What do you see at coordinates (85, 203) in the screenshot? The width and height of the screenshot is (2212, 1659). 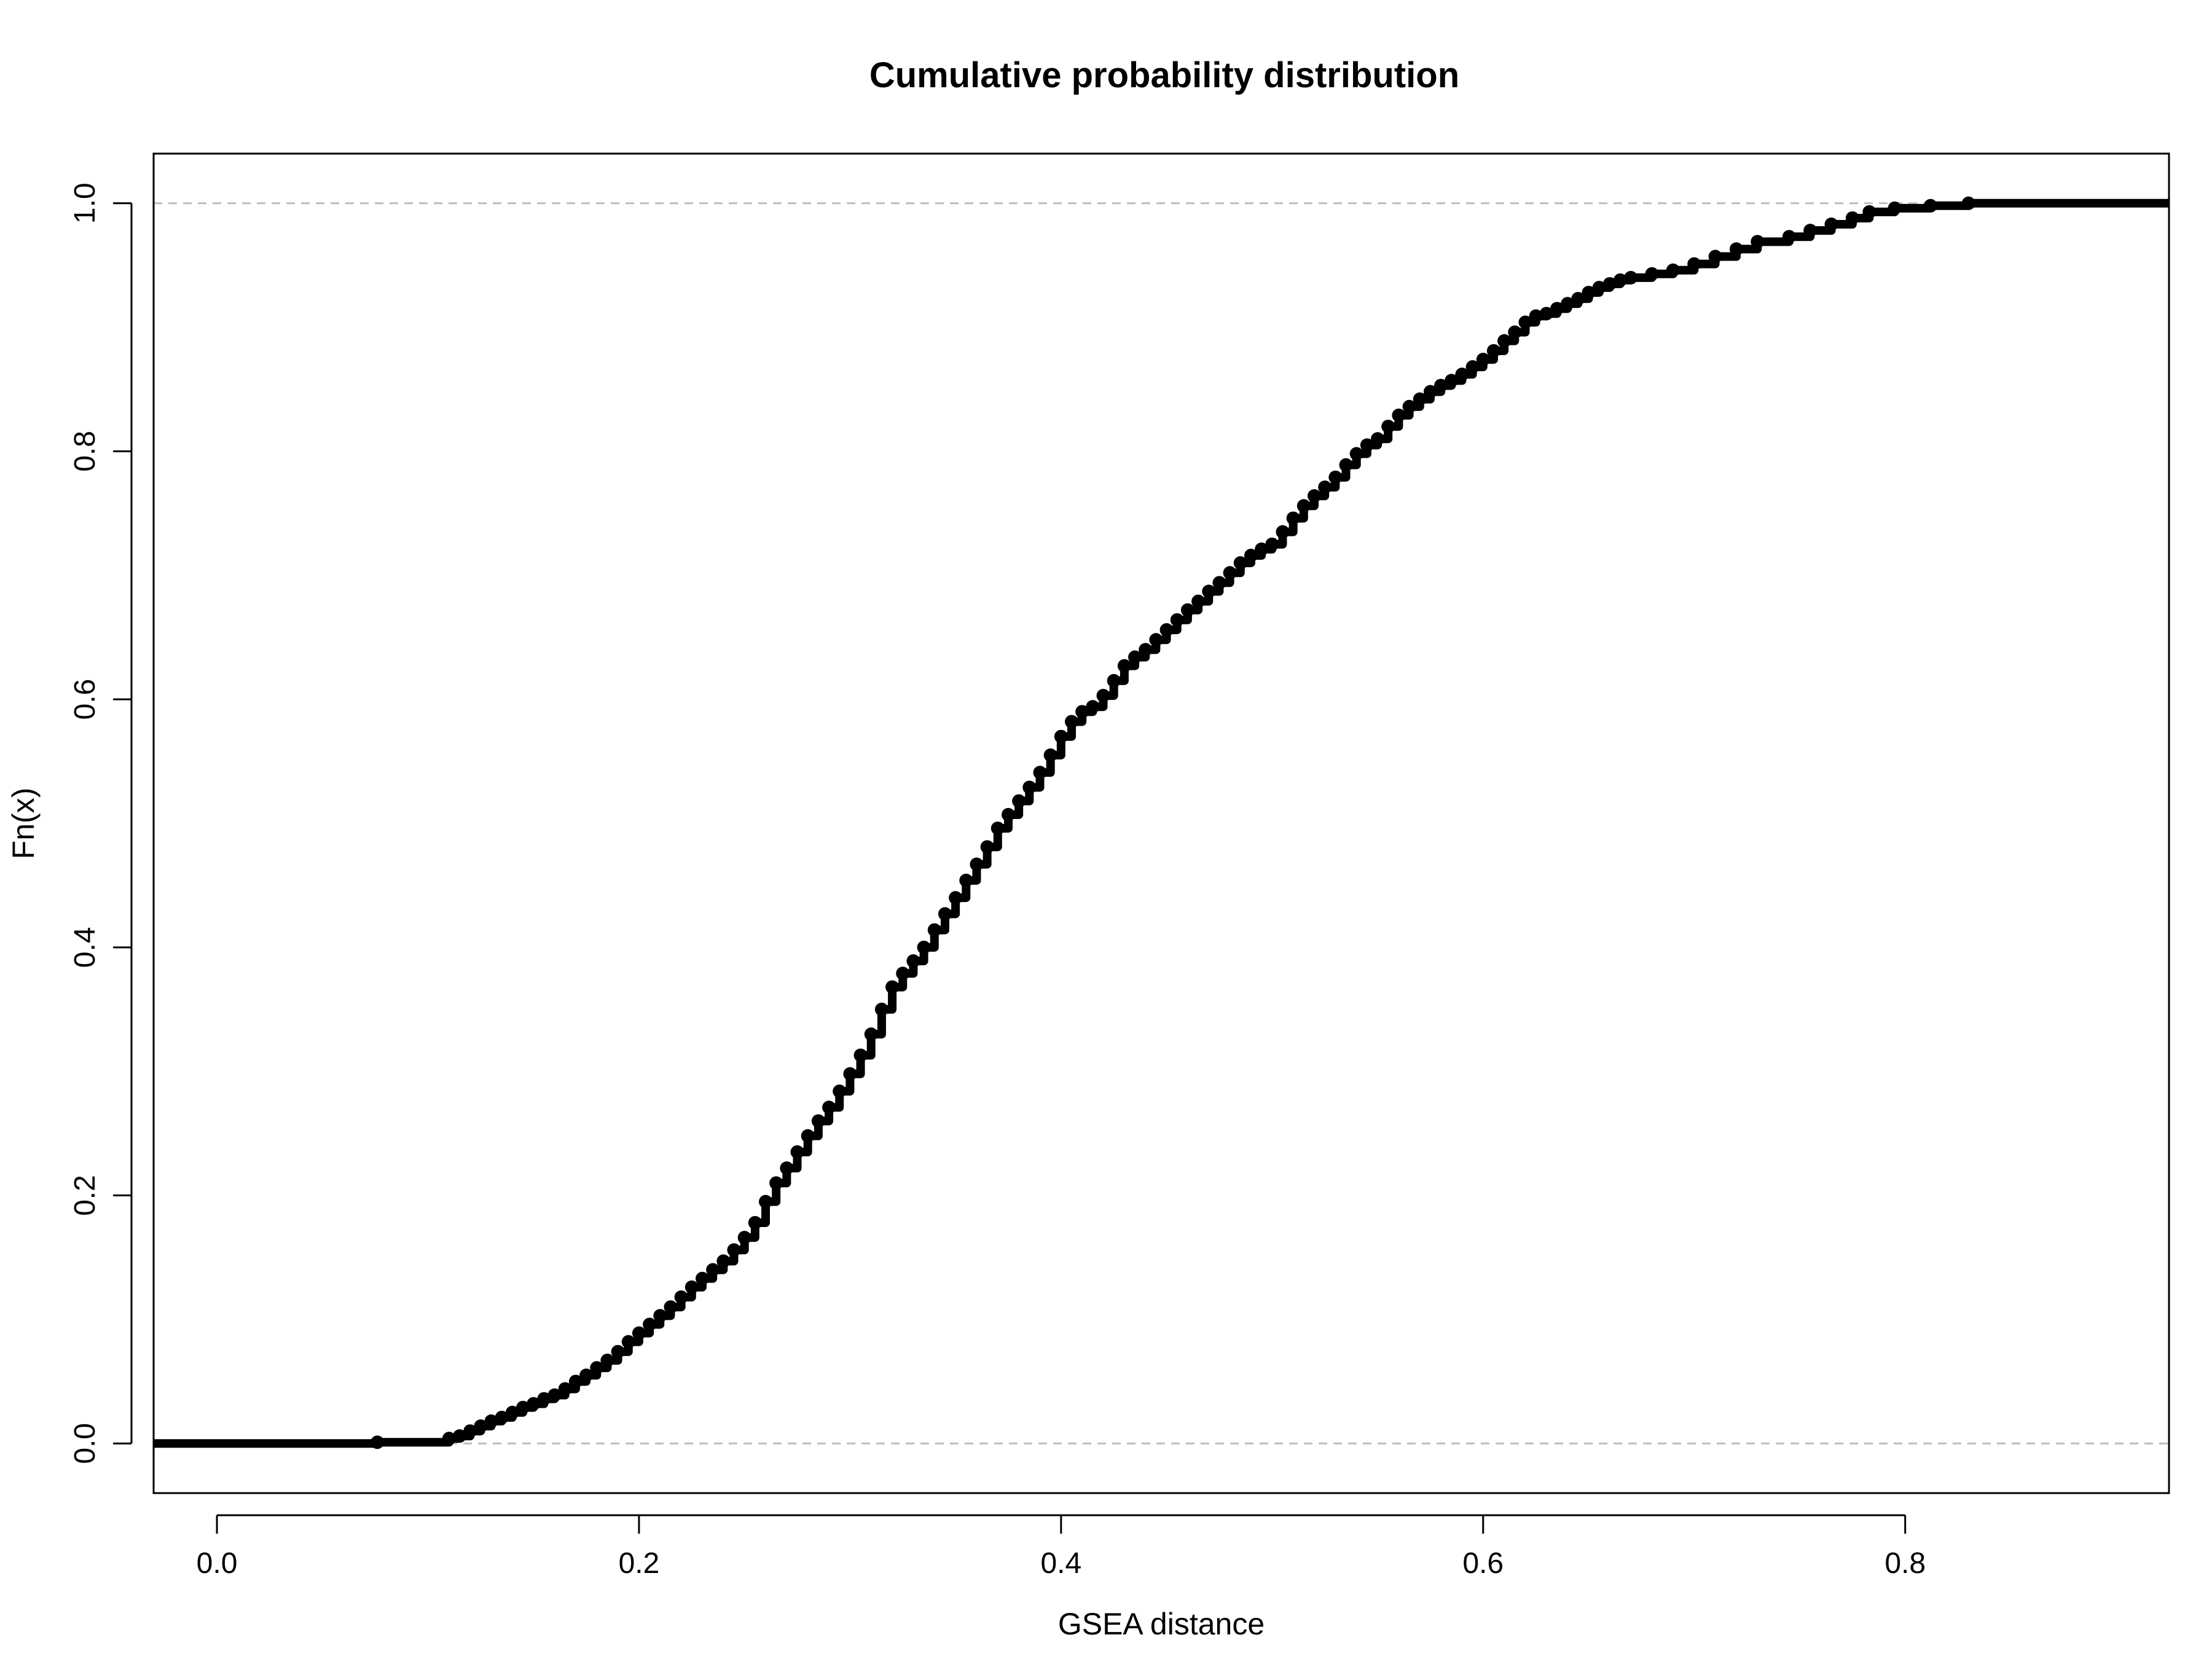 I see `y-tick-label: 1.0` at bounding box center [85, 203].